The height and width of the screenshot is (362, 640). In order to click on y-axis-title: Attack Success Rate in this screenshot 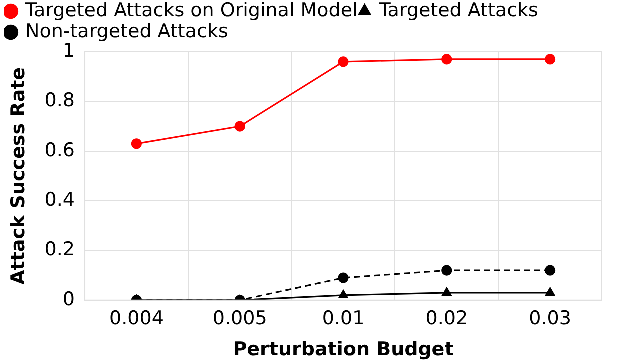, I will do `click(18, 176)`.